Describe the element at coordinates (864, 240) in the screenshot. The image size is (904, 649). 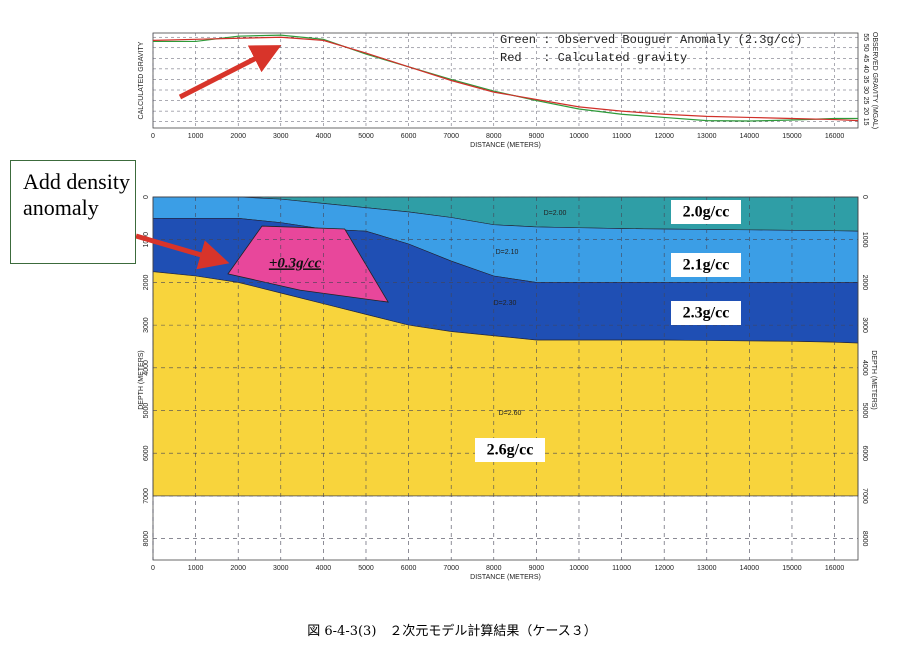
I see `y-tick-label: 1000` at that location.